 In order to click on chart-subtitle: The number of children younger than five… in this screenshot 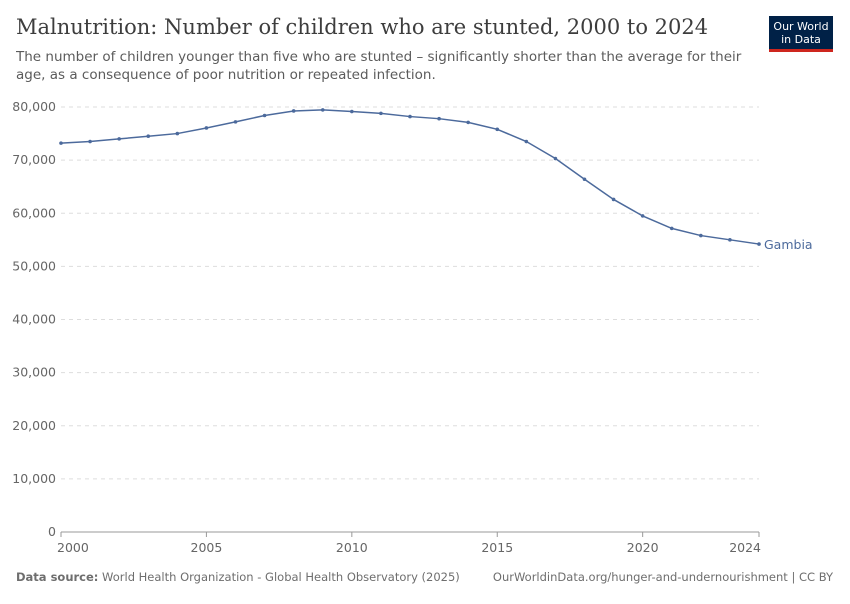, I will do `click(379, 66)`.